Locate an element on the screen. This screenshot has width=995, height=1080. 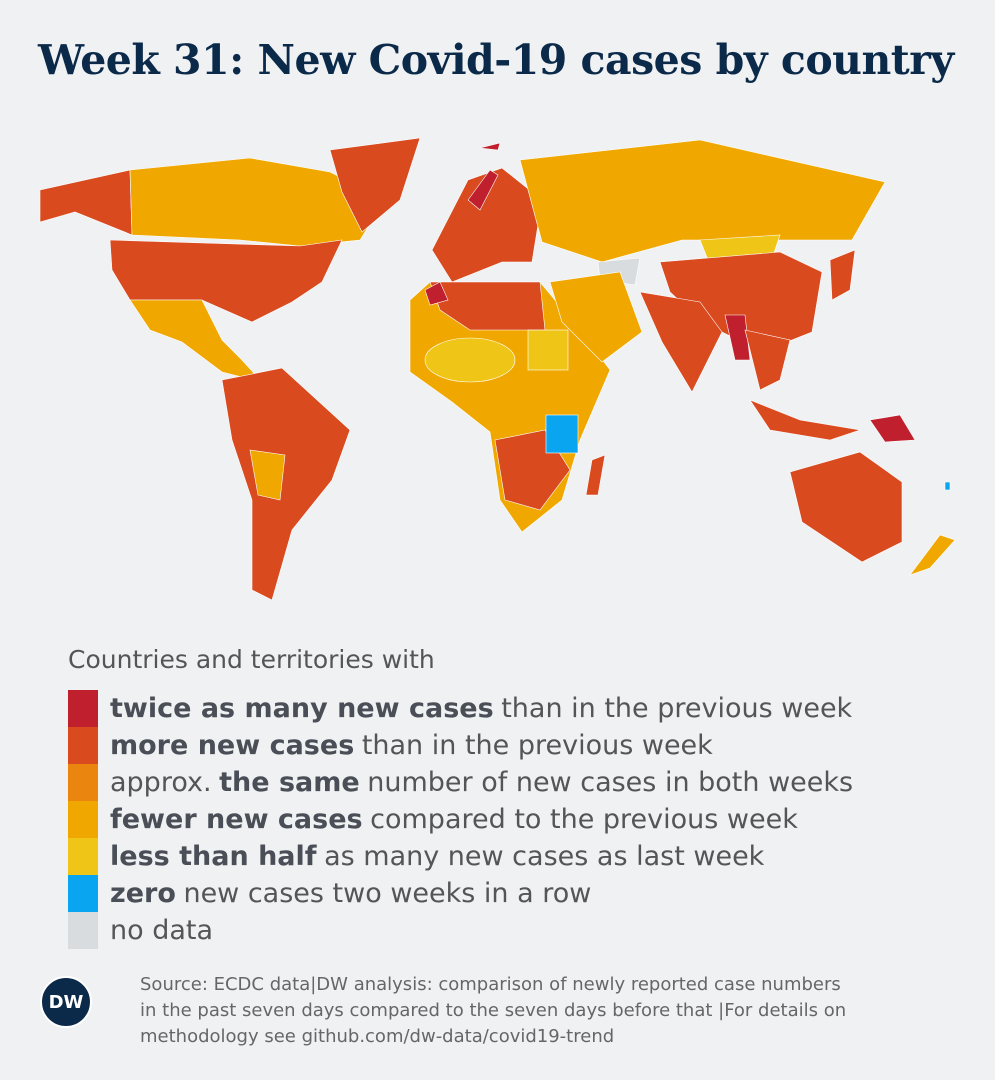
legend-heading: Countries and territories with is located at coordinates (251, 659).